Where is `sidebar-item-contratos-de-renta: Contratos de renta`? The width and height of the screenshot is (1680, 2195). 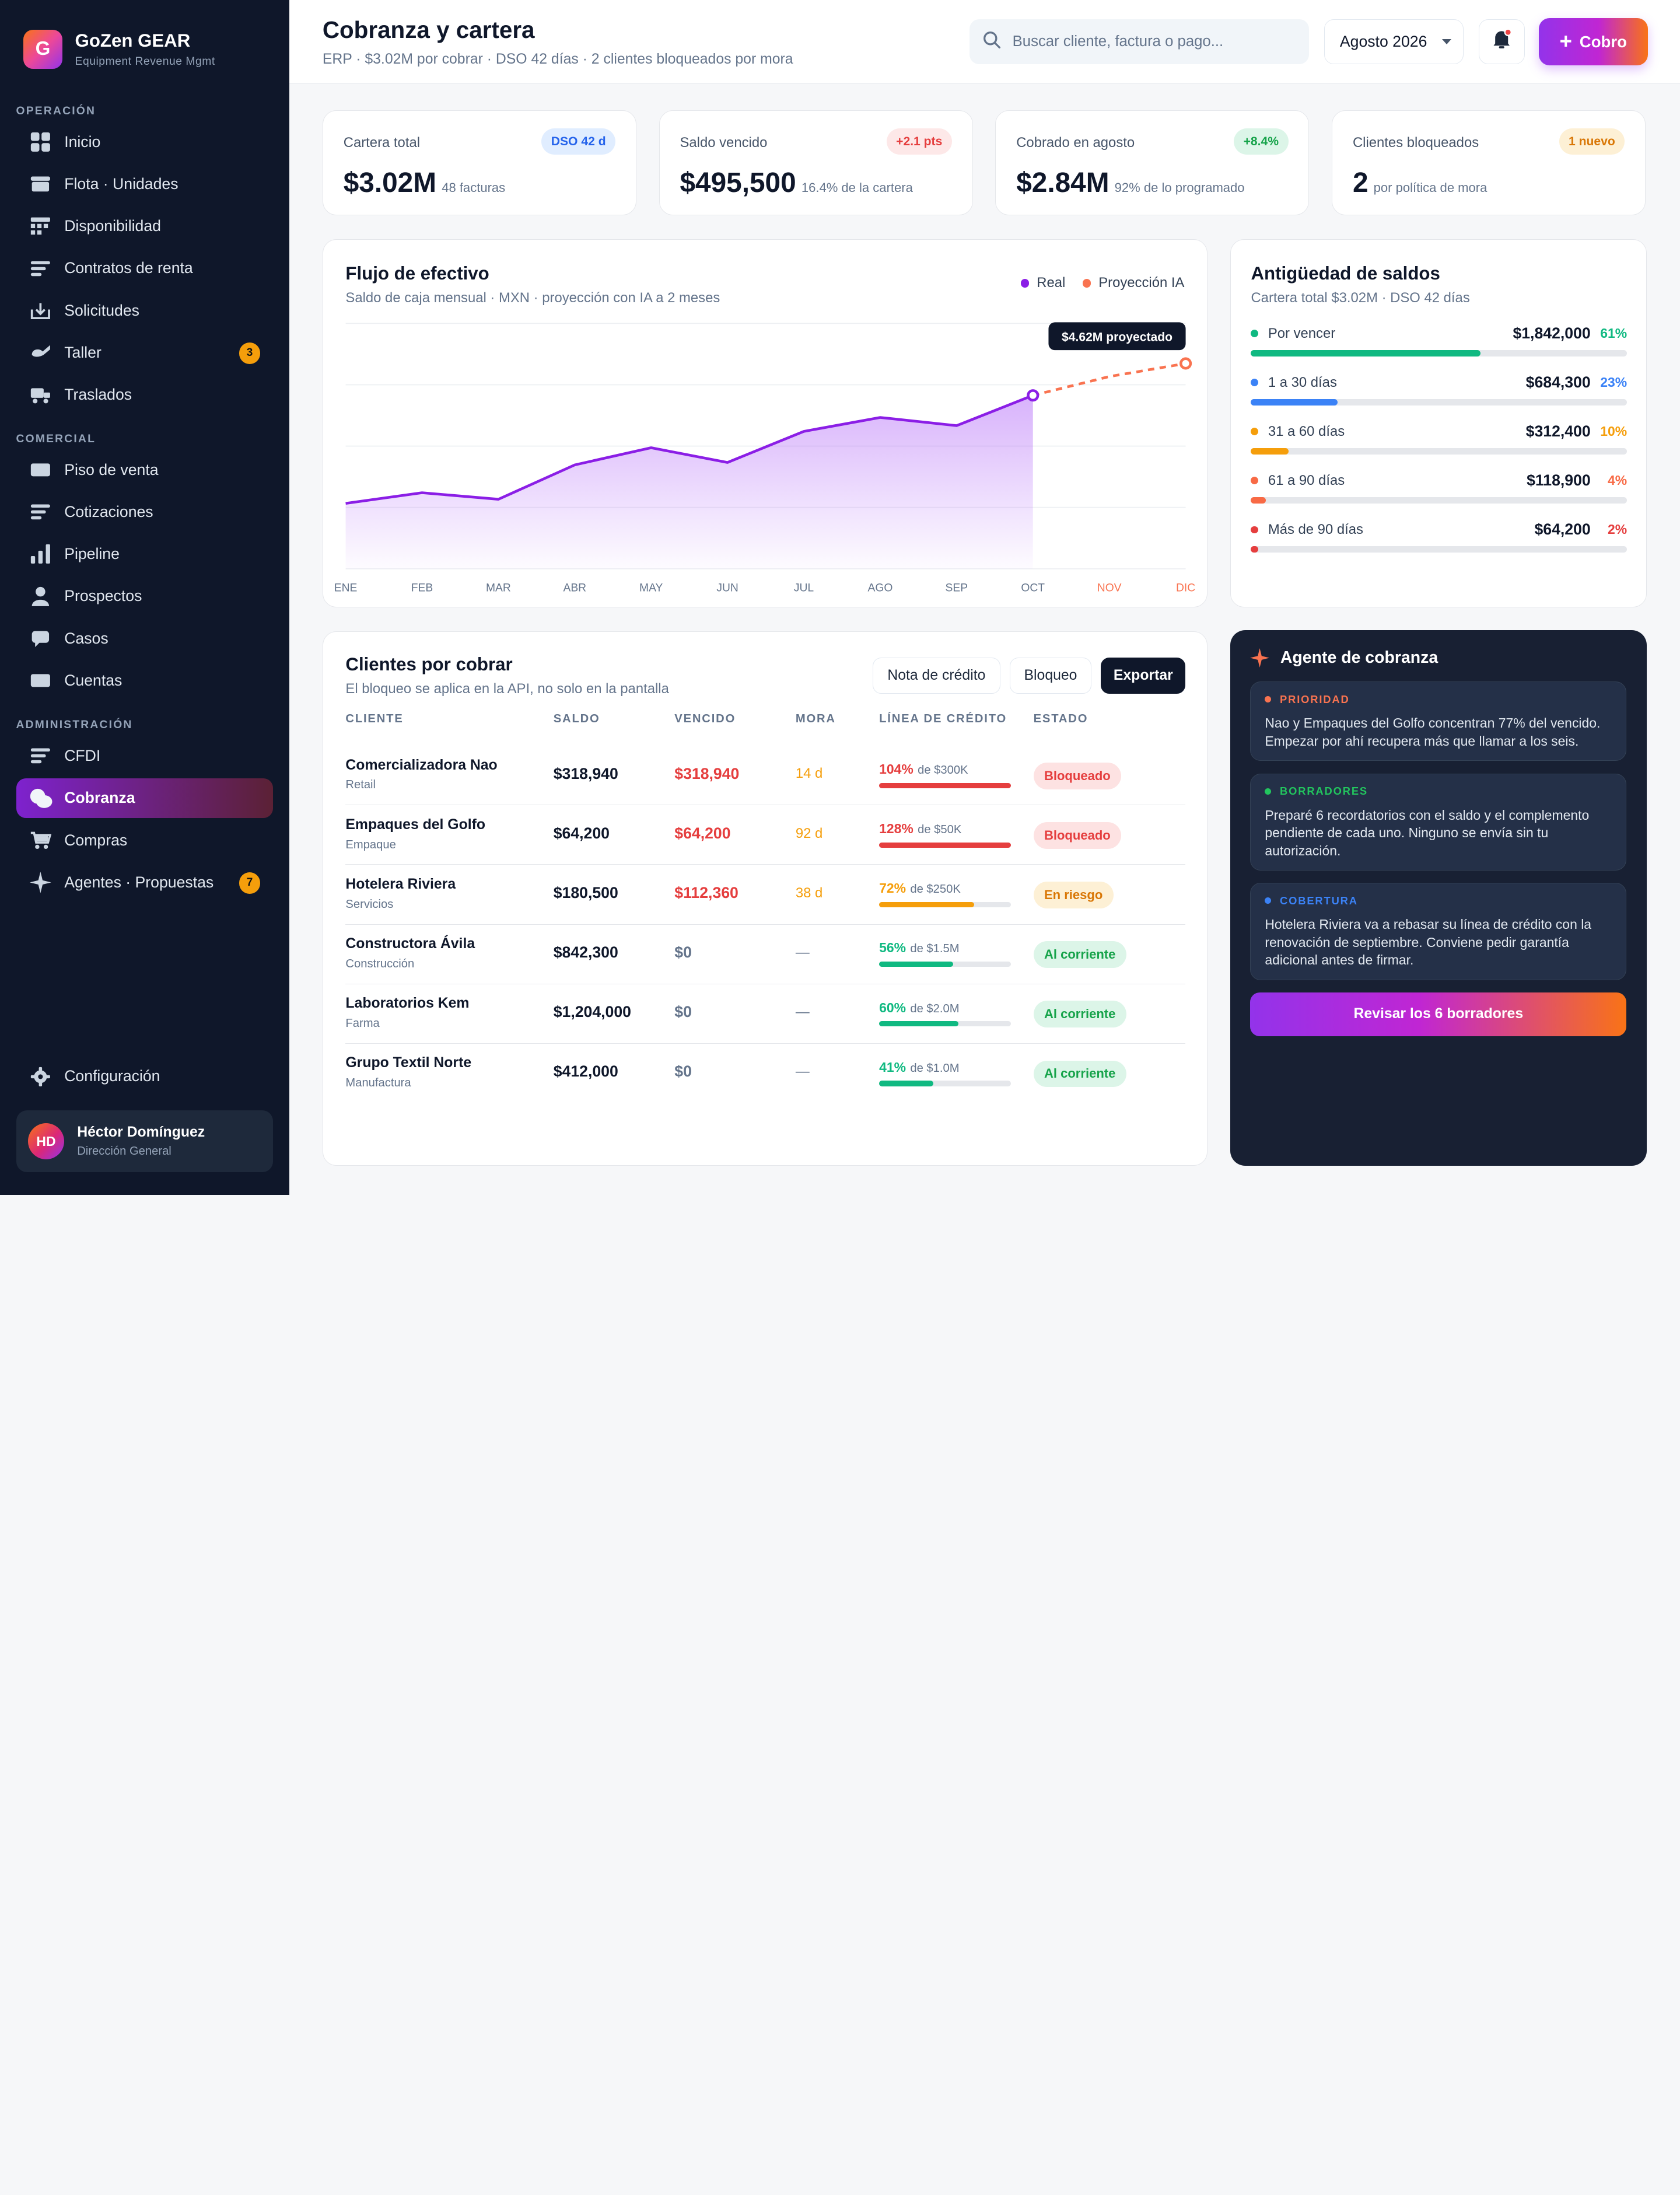
sidebar-item-contratos-de-renta: Contratos de renta is located at coordinates (145, 268).